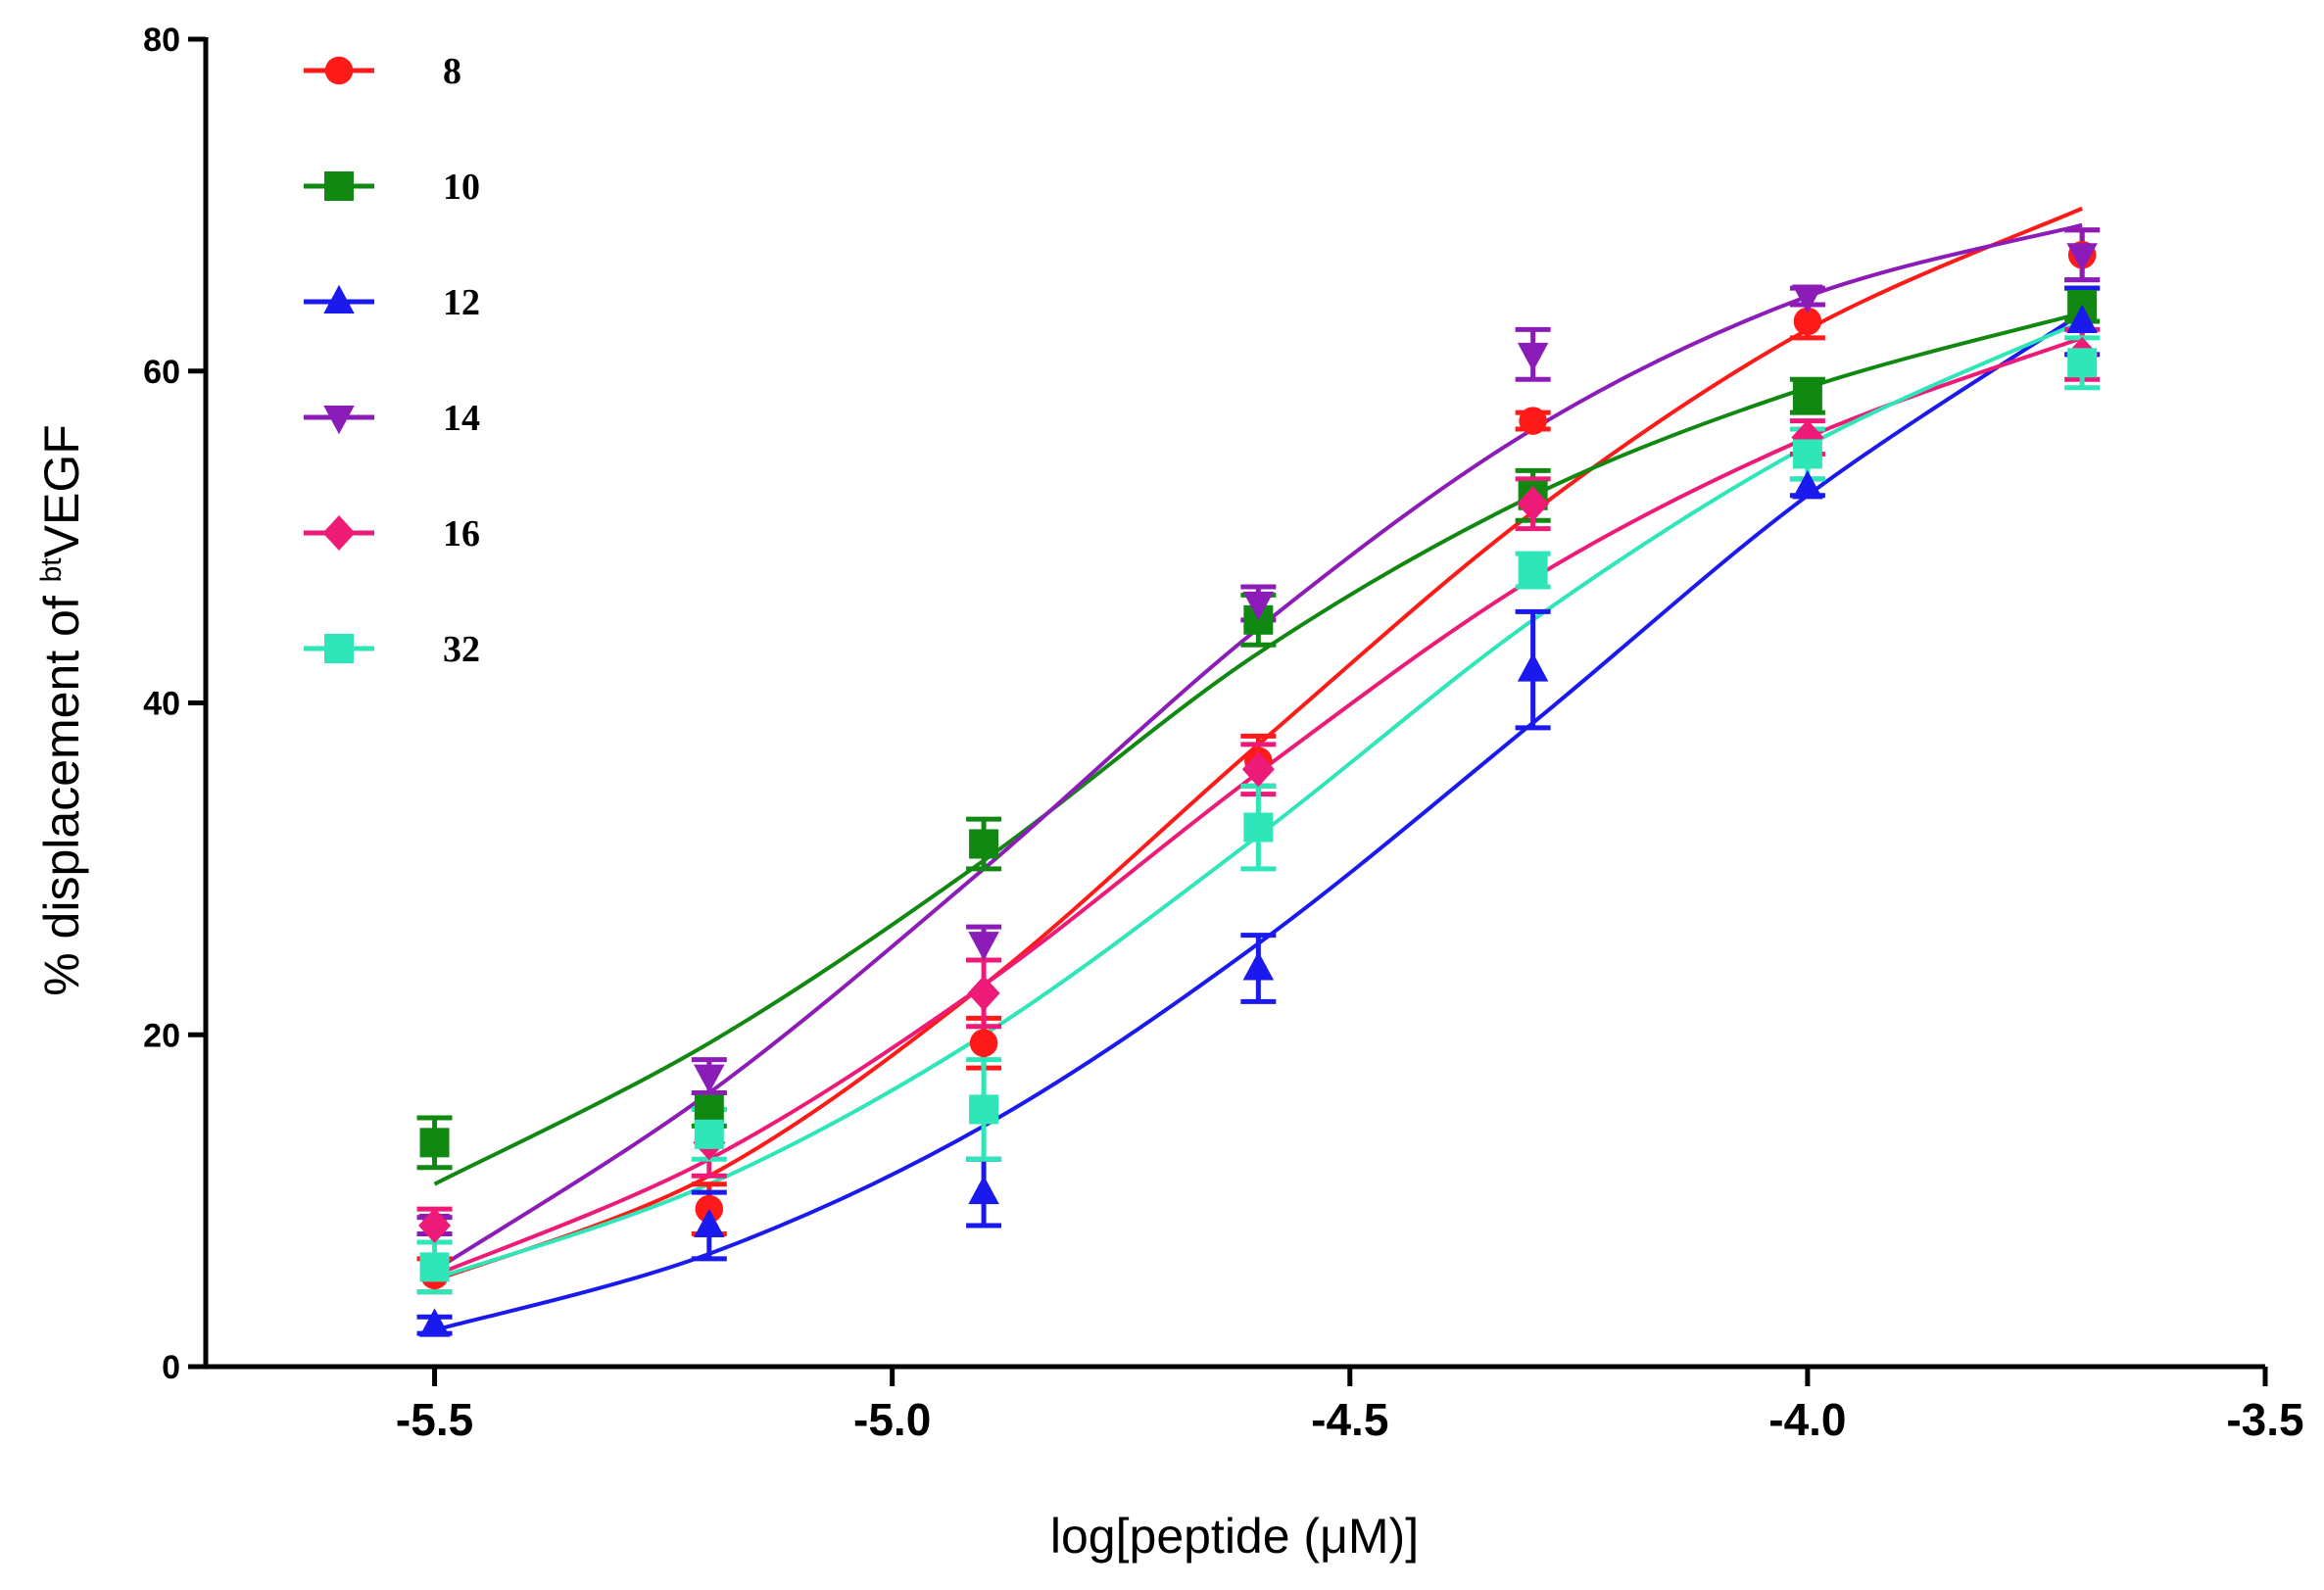  What do you see at coordinates (892, 1420) in the screenshot?
I see `x-tick-label: -5.0` at bounding box center [892, 1420].